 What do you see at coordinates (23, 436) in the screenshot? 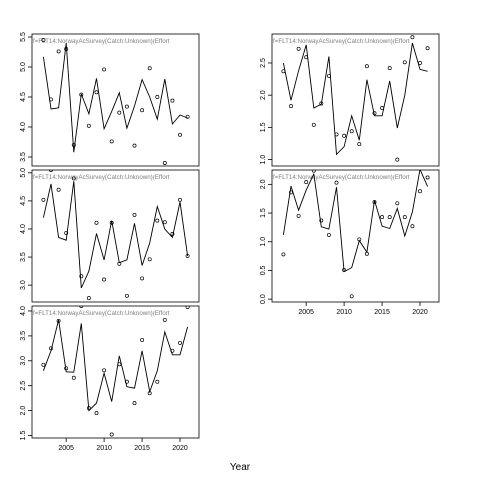
I see `y-tick-label: 1.5` at bounding box center [23, 436].